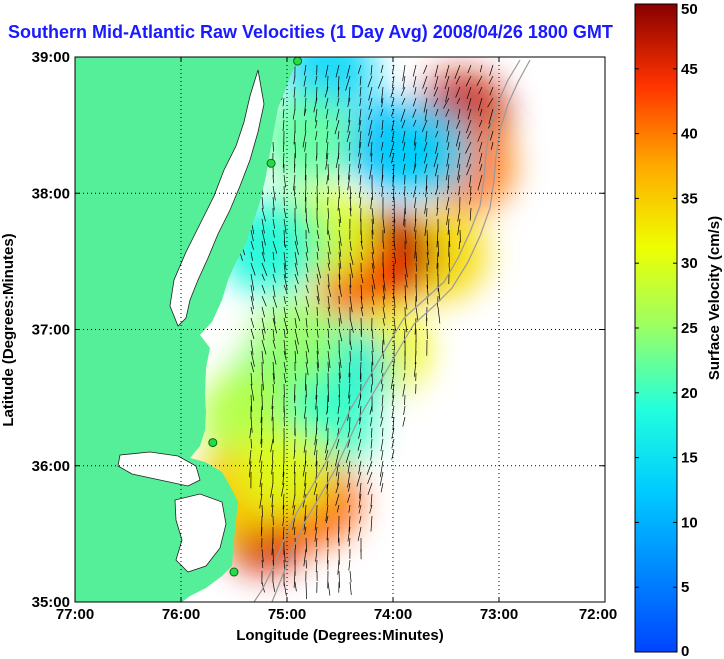  Describe the element at coordinates (298, 61) in the screenshot. I see `station-marker` at that location.